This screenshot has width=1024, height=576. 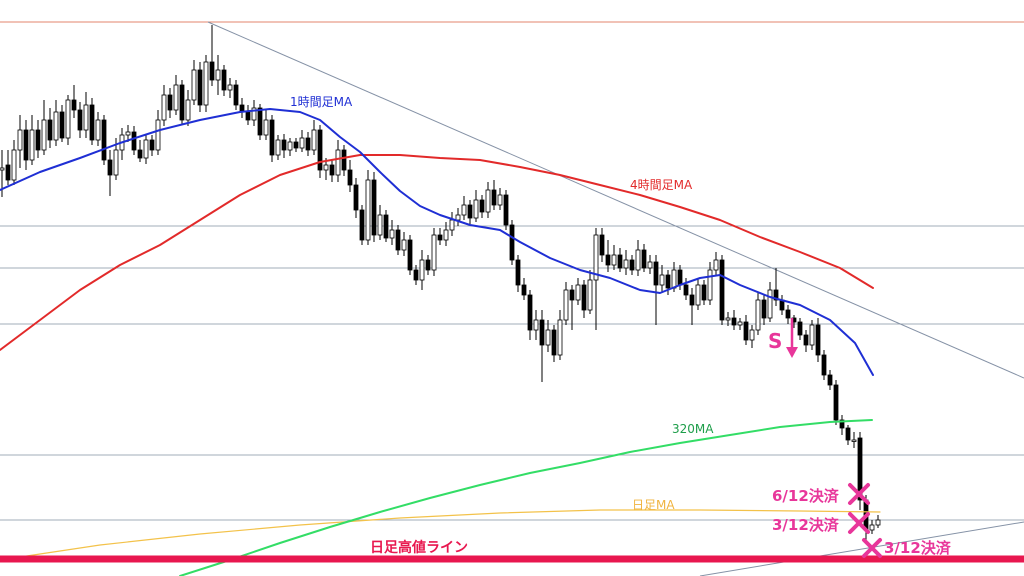 What do you see at coordinates (693, 429) in the screenshot?
I see `ma-320-label: 320MA` at bounding box center [693, 429].